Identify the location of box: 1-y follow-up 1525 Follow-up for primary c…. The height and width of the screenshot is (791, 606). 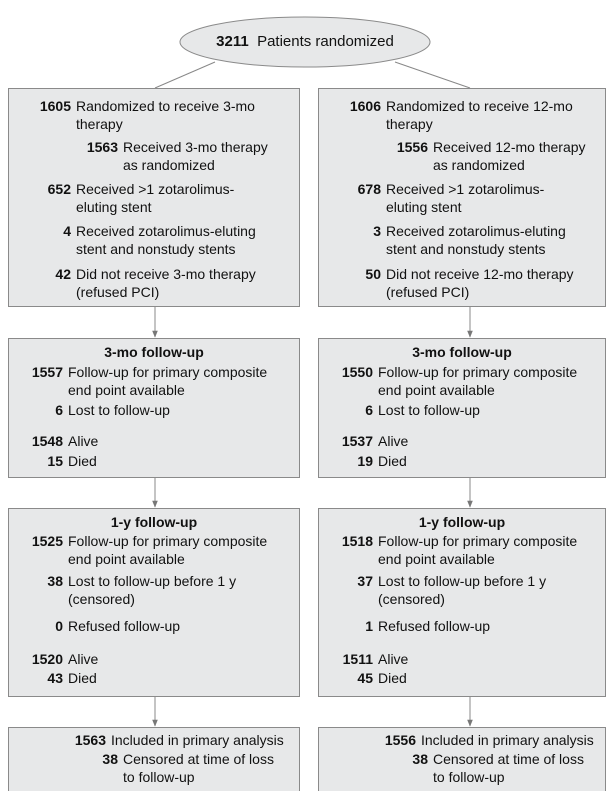
(154, 602).